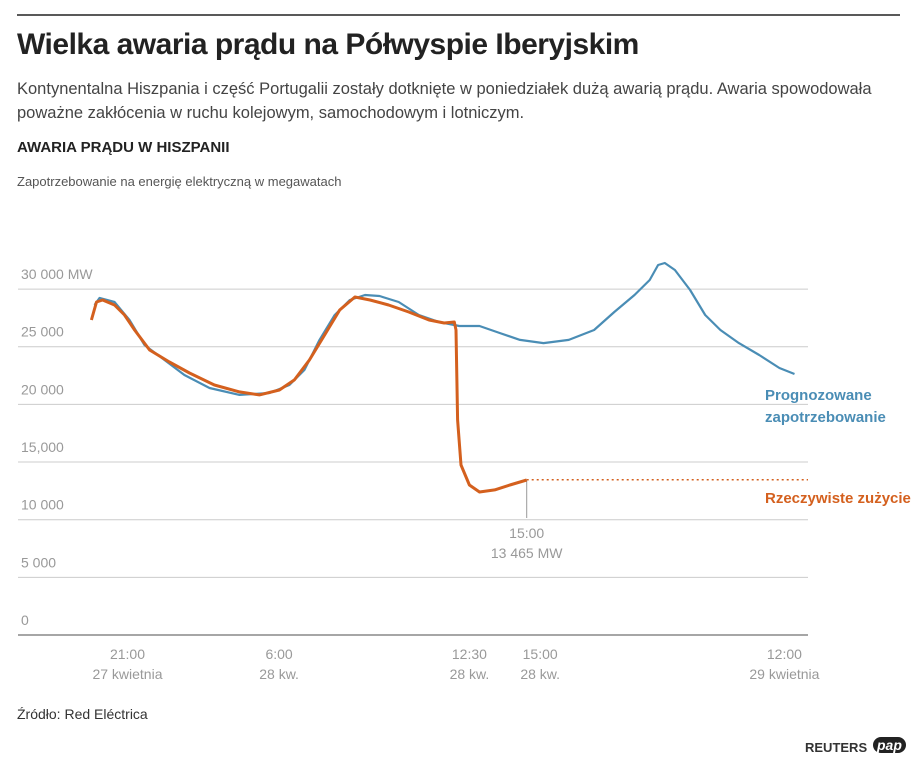  I want to click on series-label: Rzeczywiste zużycie, so click(838, 498).